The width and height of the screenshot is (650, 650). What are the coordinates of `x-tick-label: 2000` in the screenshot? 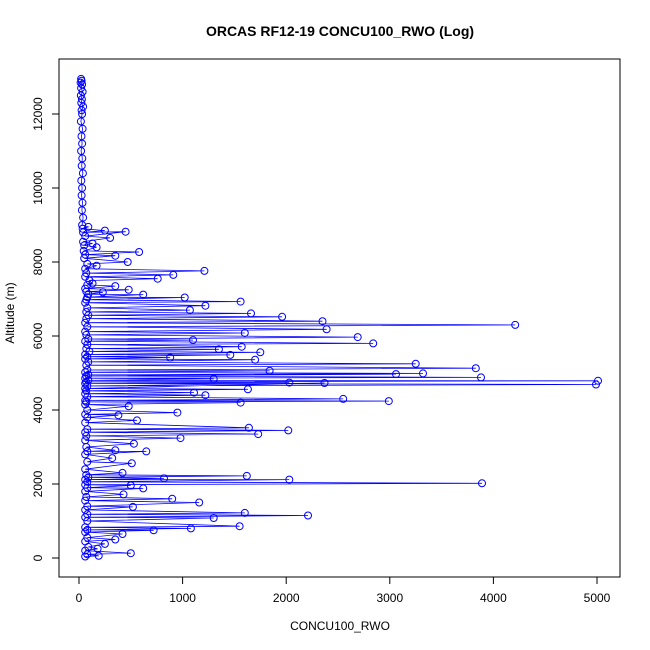 It's located at (286, 598).